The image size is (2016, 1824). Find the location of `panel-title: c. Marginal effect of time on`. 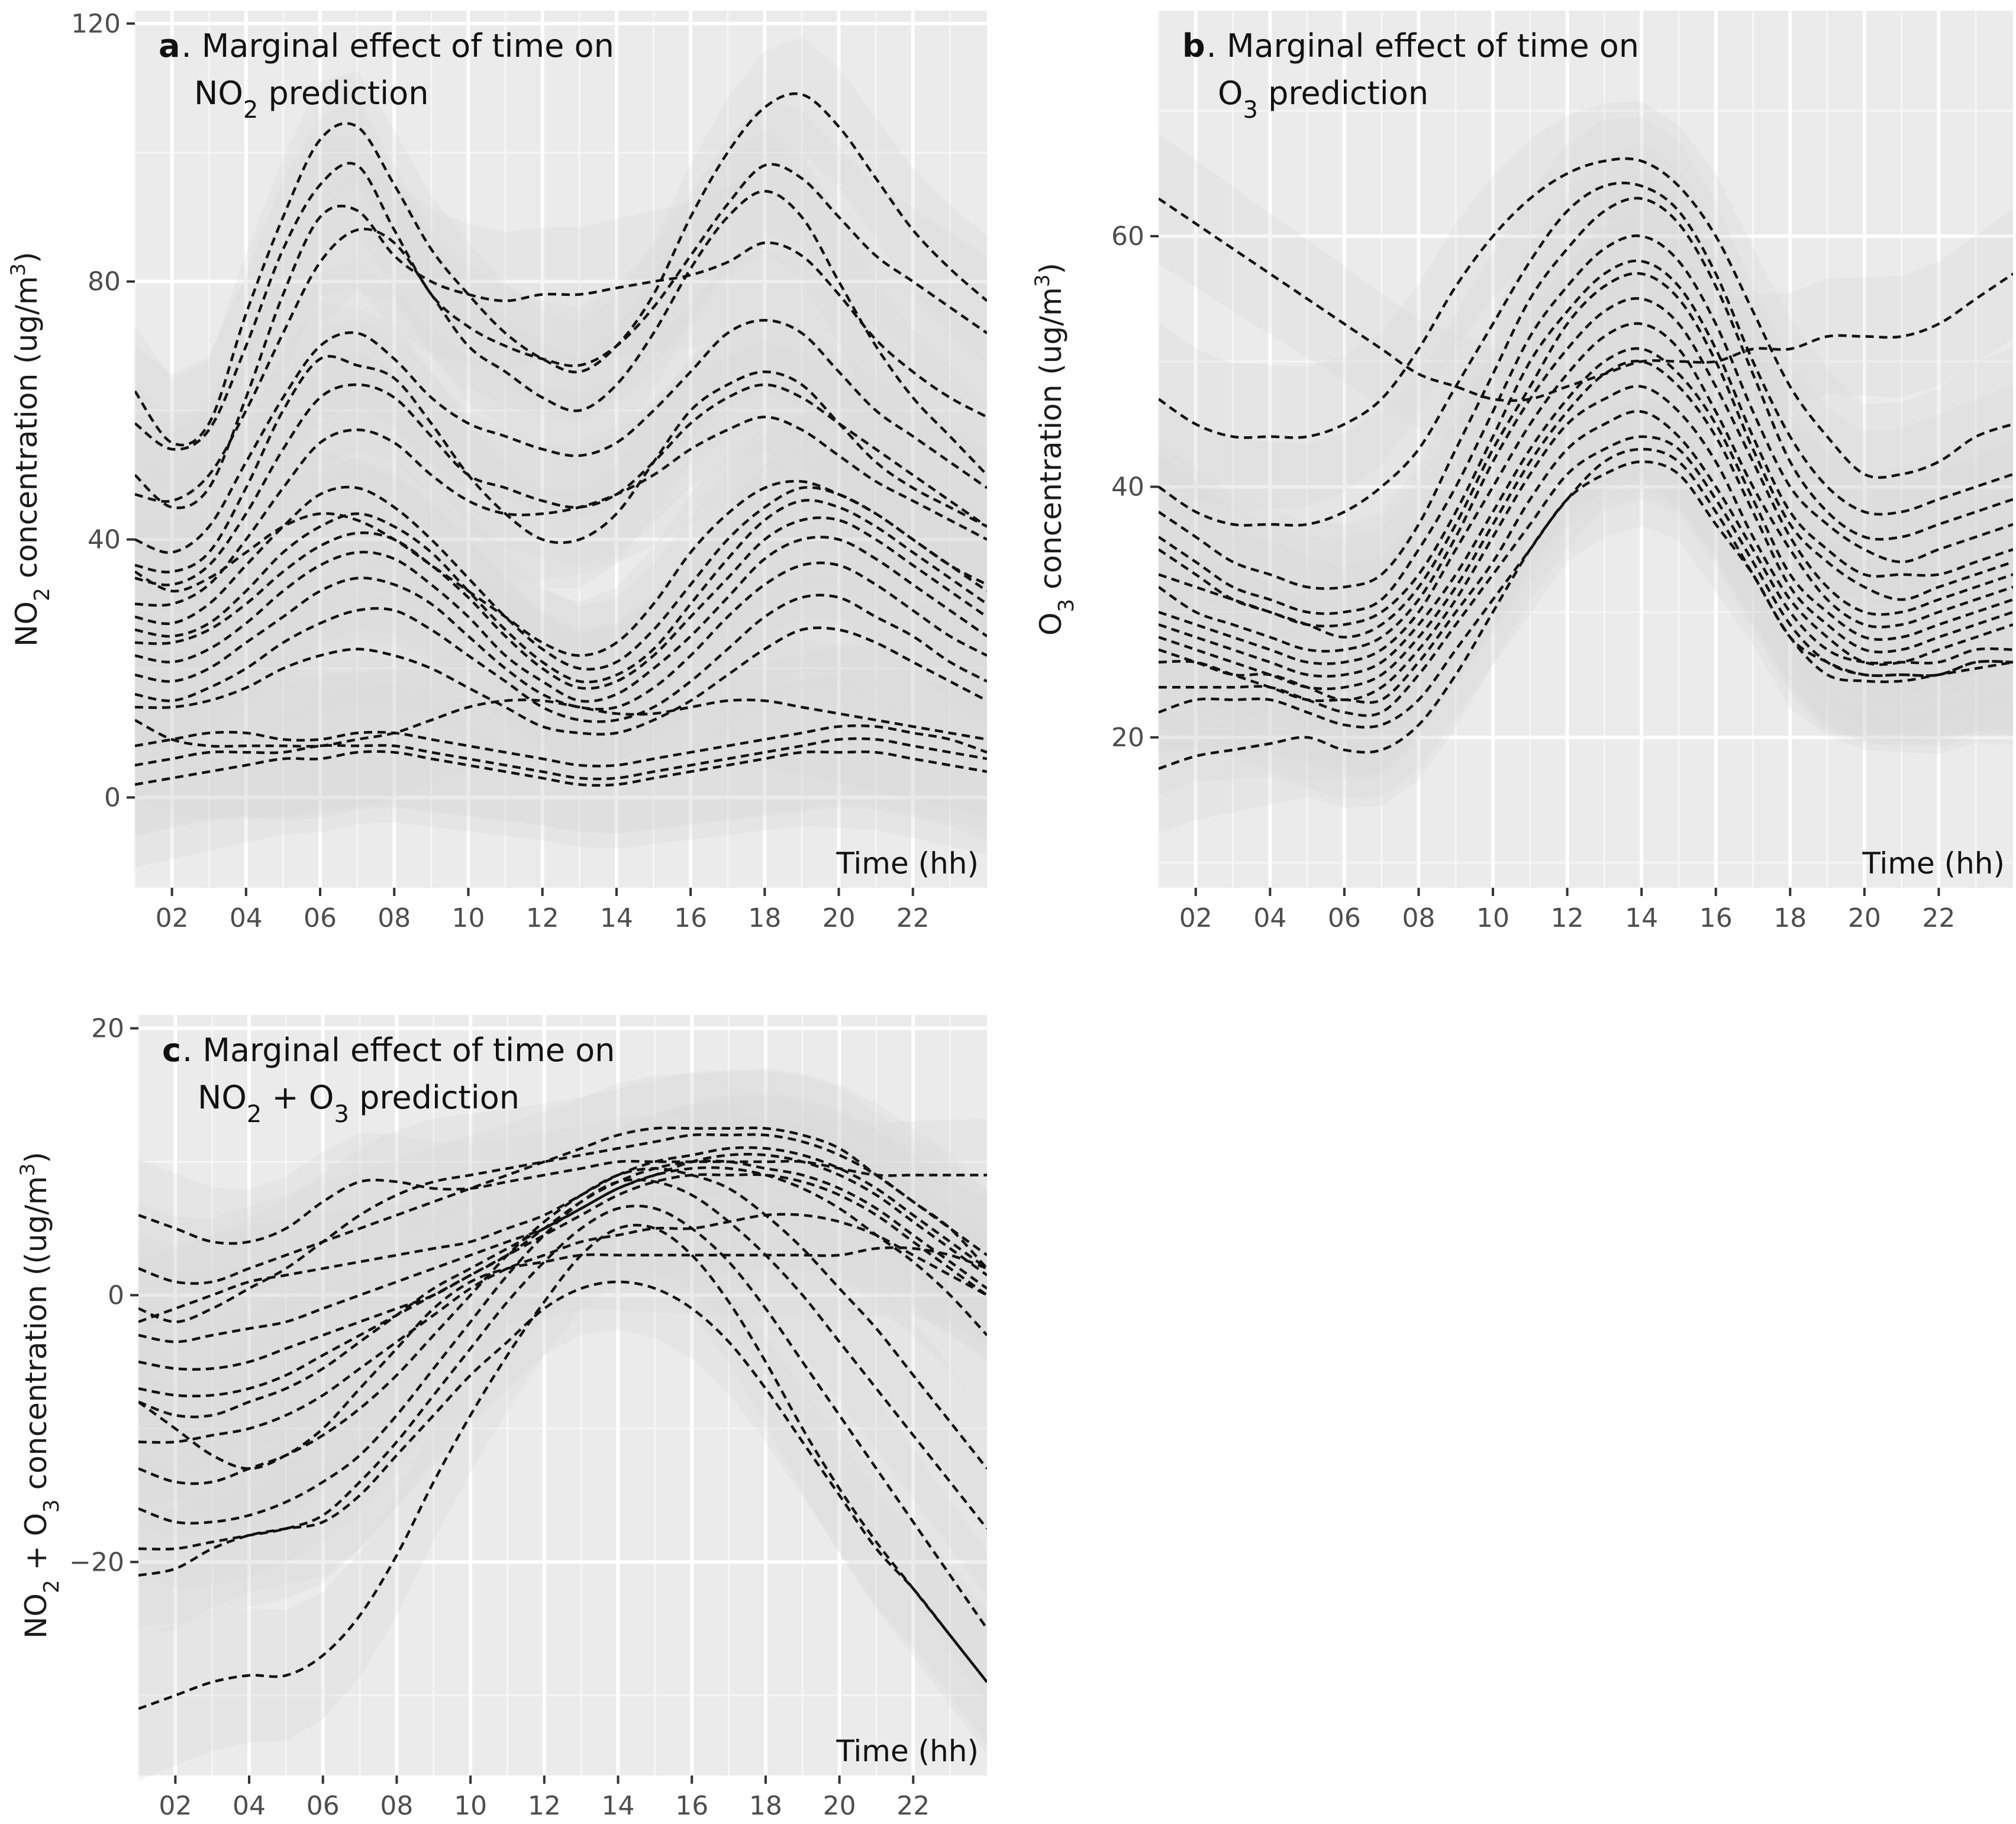

panel-title: c. Marginal effect of time on is located at coordinates (388, 1050).